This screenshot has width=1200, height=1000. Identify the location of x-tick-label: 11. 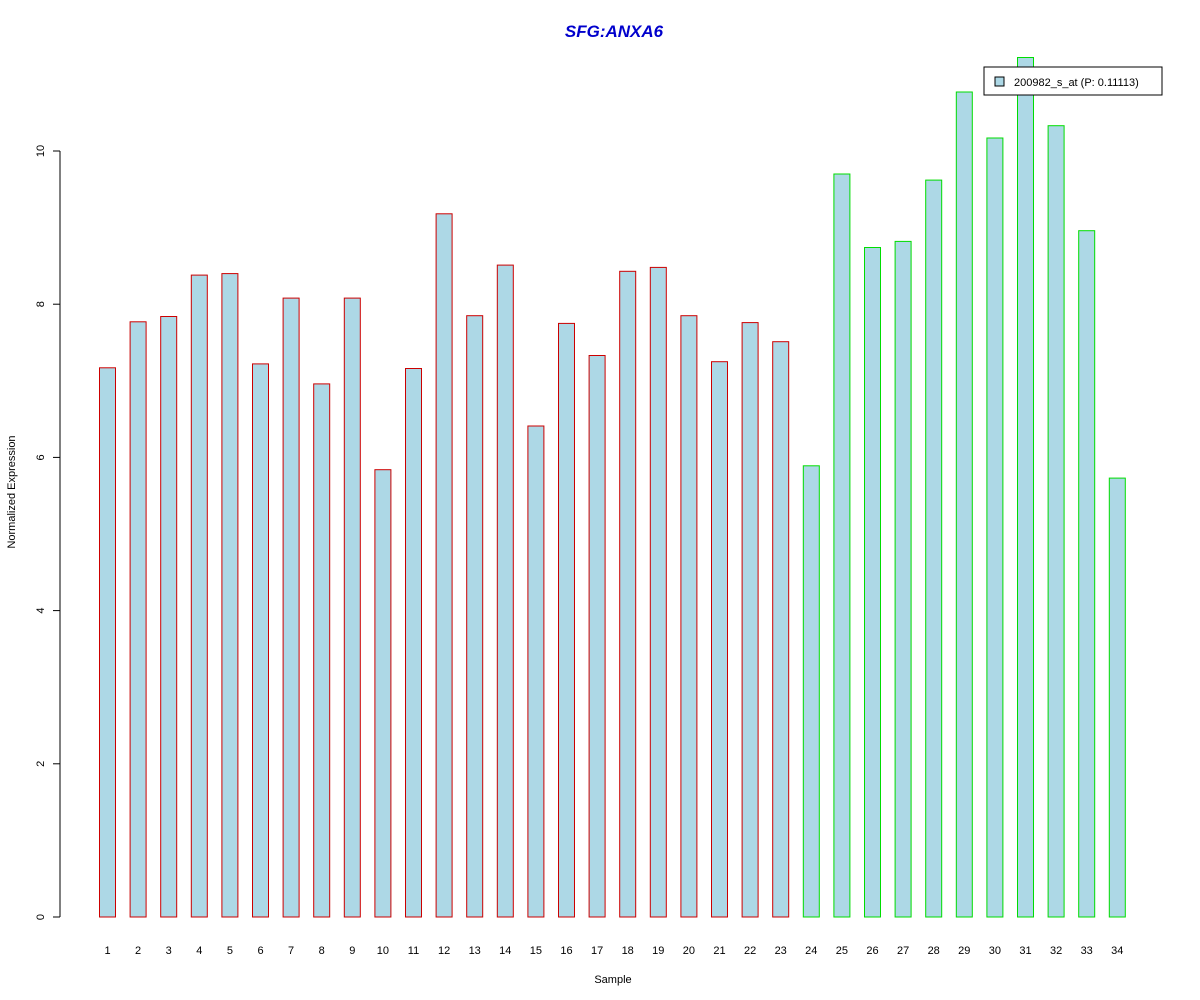
(413, 951).